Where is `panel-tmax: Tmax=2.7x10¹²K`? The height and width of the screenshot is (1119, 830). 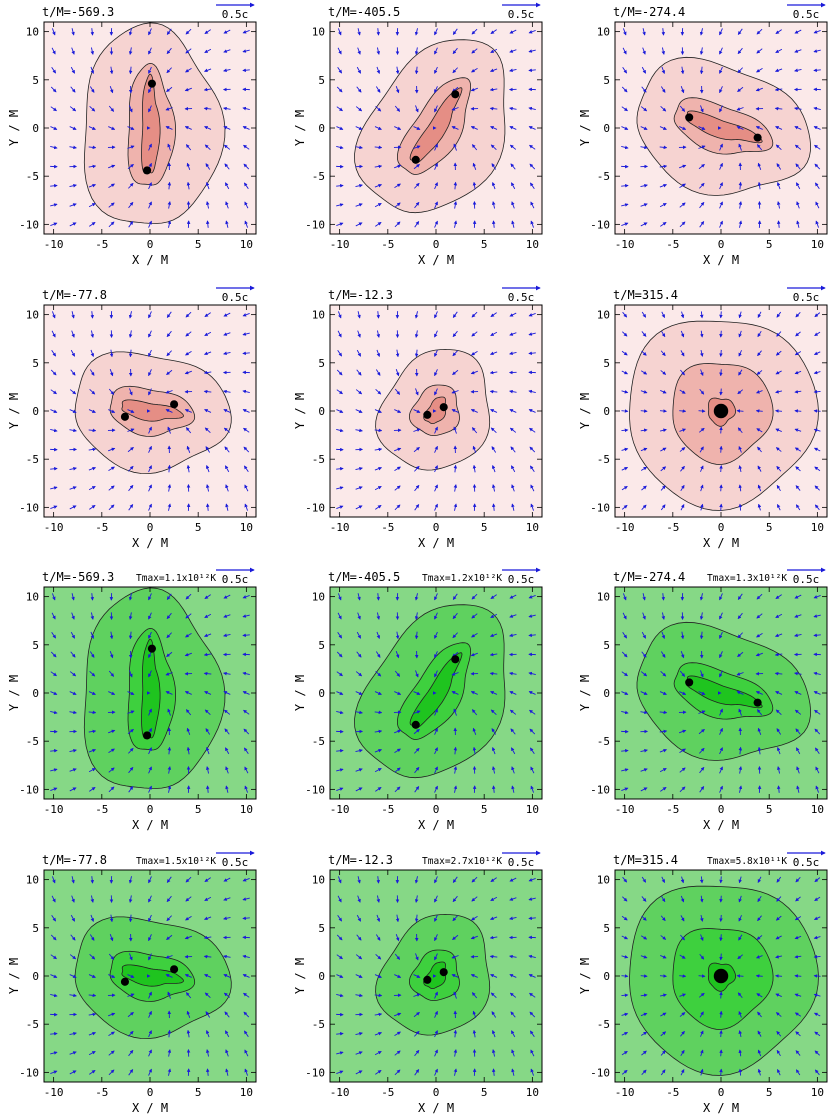 panel-tmax: Tmax=2.7x10¹²K is located at coordinates (462, 861).